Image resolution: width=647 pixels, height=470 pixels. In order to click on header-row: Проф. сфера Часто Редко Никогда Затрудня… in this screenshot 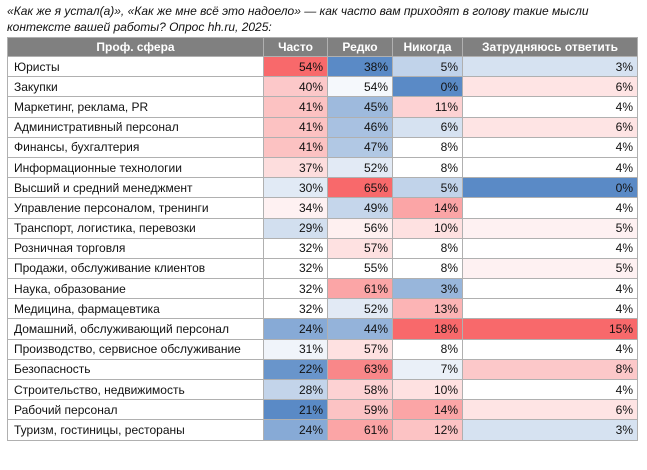, I will do `click(322, 47)`.